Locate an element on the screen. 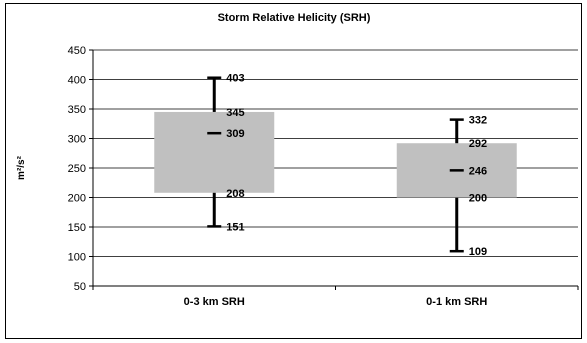  y-tick-label: 50 is located at coordinates (80, 287).